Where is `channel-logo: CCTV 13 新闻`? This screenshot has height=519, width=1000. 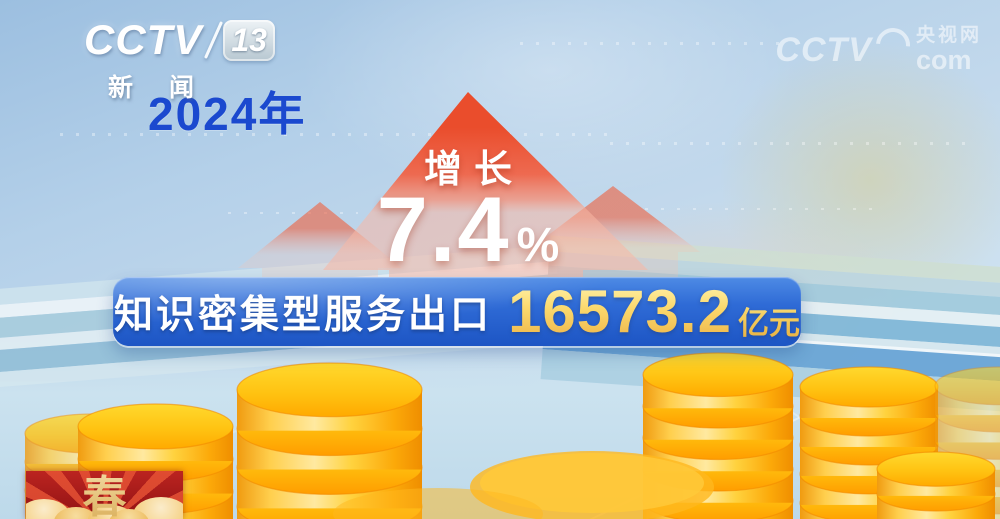 channel-logo: CCTV 13 新闻 is located at coordinates (179, 60).